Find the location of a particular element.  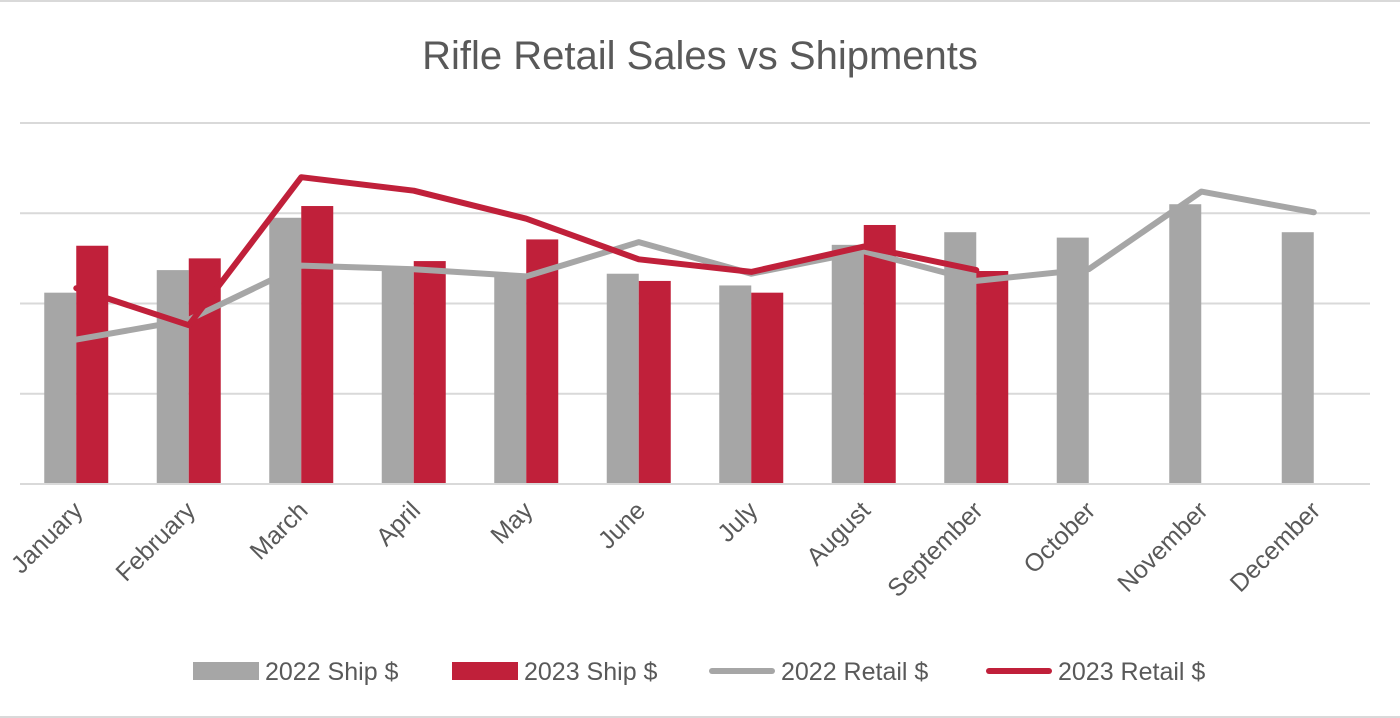

bar-series2-august is located at coordinates (879, 354).